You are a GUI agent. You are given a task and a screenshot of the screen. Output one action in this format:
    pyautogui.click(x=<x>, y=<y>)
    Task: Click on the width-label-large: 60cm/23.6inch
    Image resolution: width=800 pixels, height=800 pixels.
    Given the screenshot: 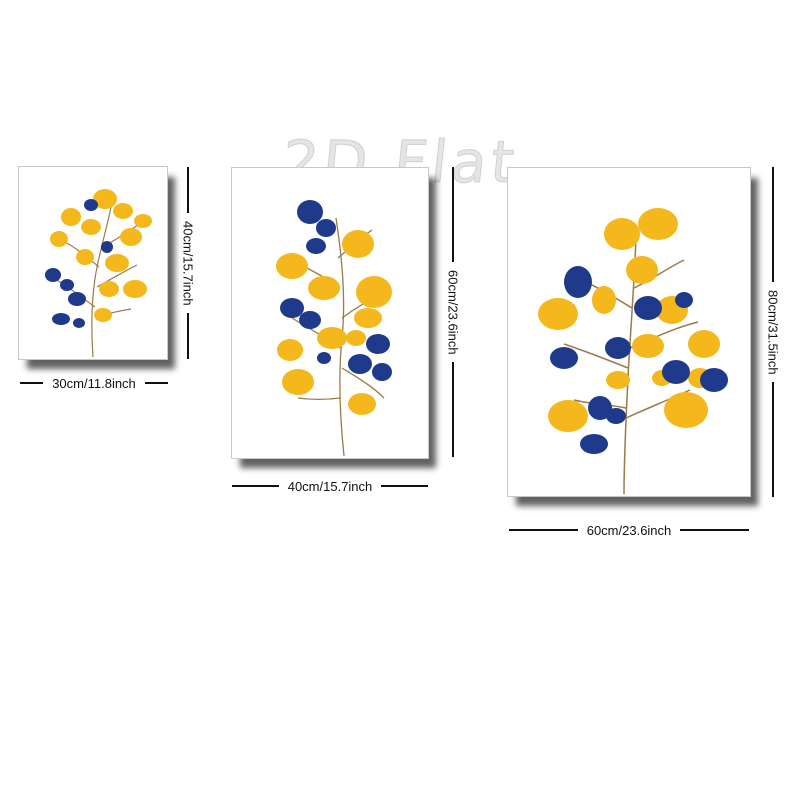 What is the action you would take?
    pyautogui.click(x=629, y=530)
    